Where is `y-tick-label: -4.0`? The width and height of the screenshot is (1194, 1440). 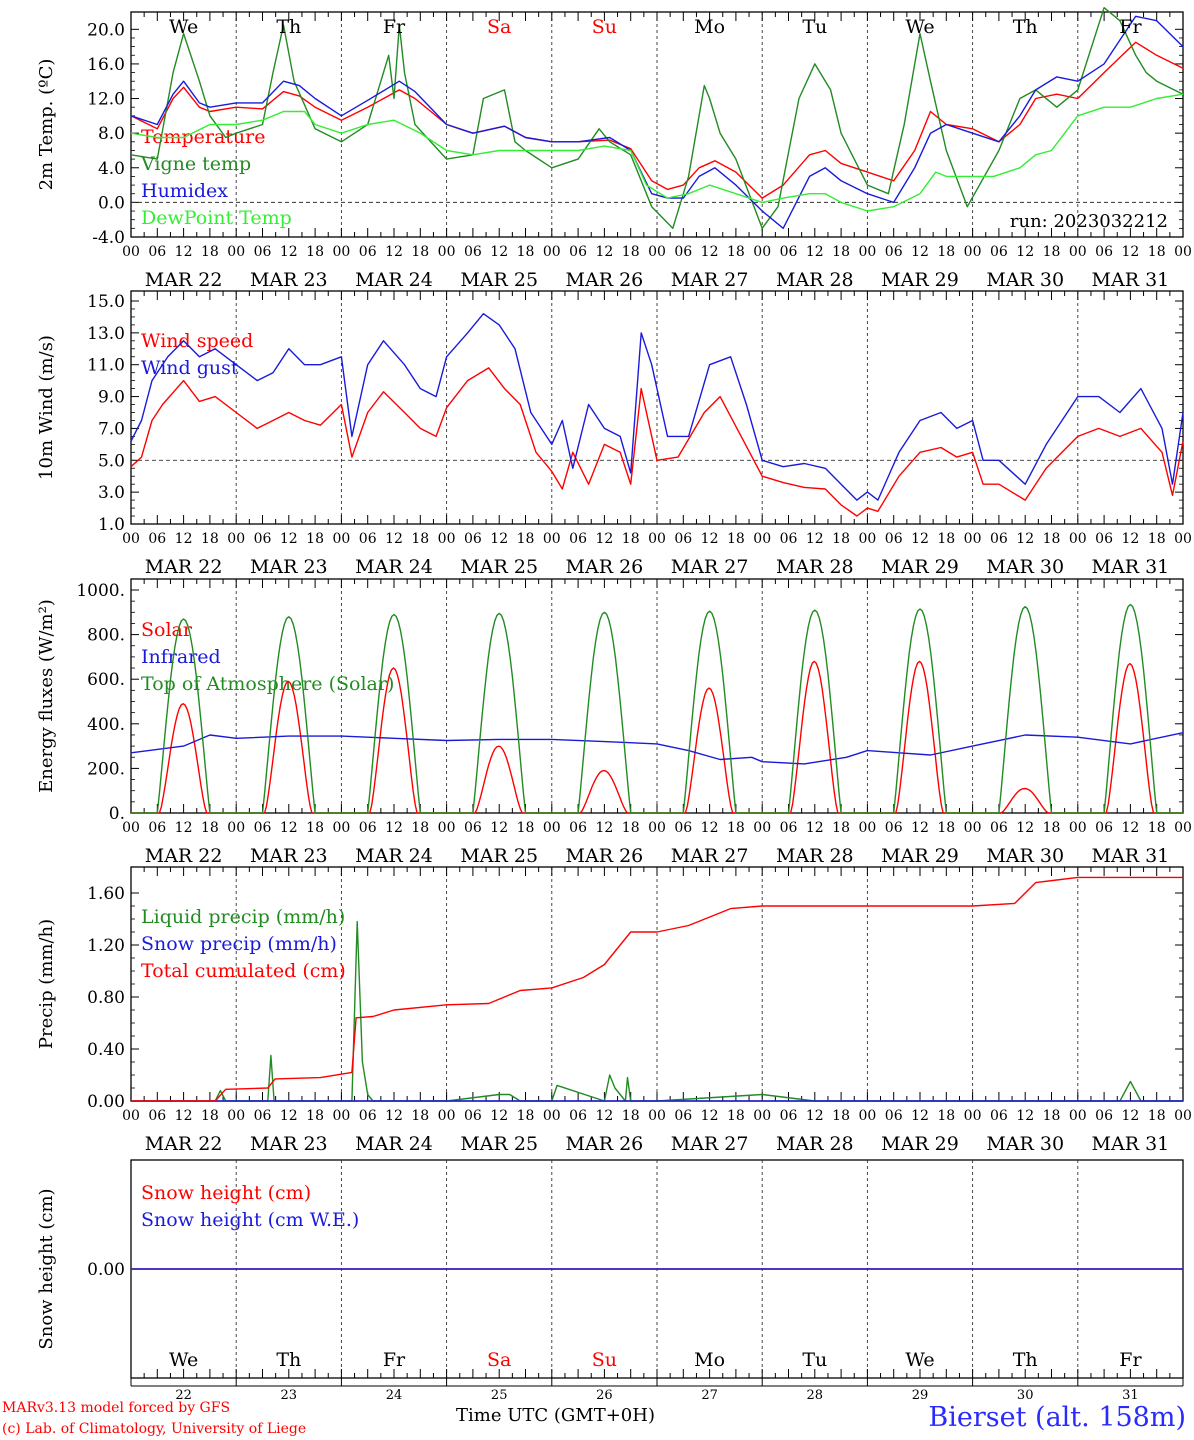 y-tick-label: -4.0 is located at coordinates (108, 238).